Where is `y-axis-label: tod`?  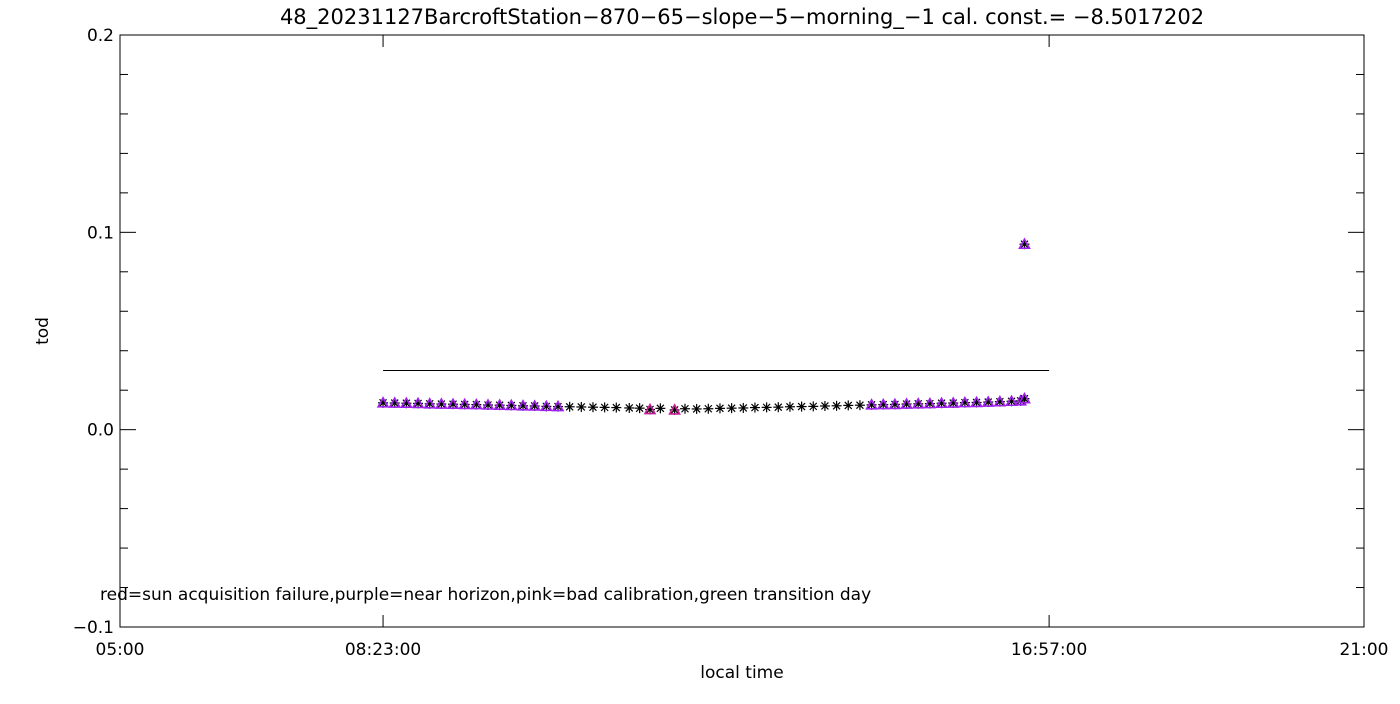
y-axis-label: tod is located at coordinates (43, 331).